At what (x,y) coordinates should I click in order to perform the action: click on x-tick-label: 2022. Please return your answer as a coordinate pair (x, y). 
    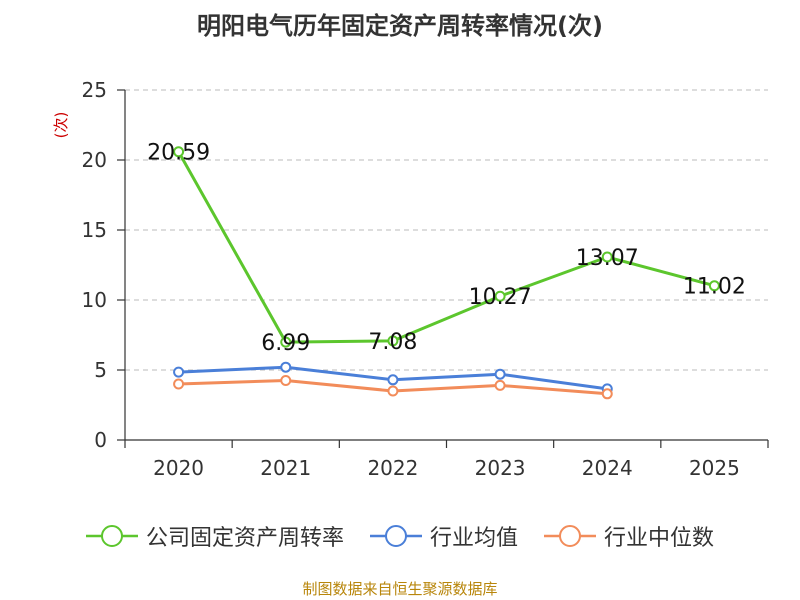
    Looking at the image, I should click on (392, 468).